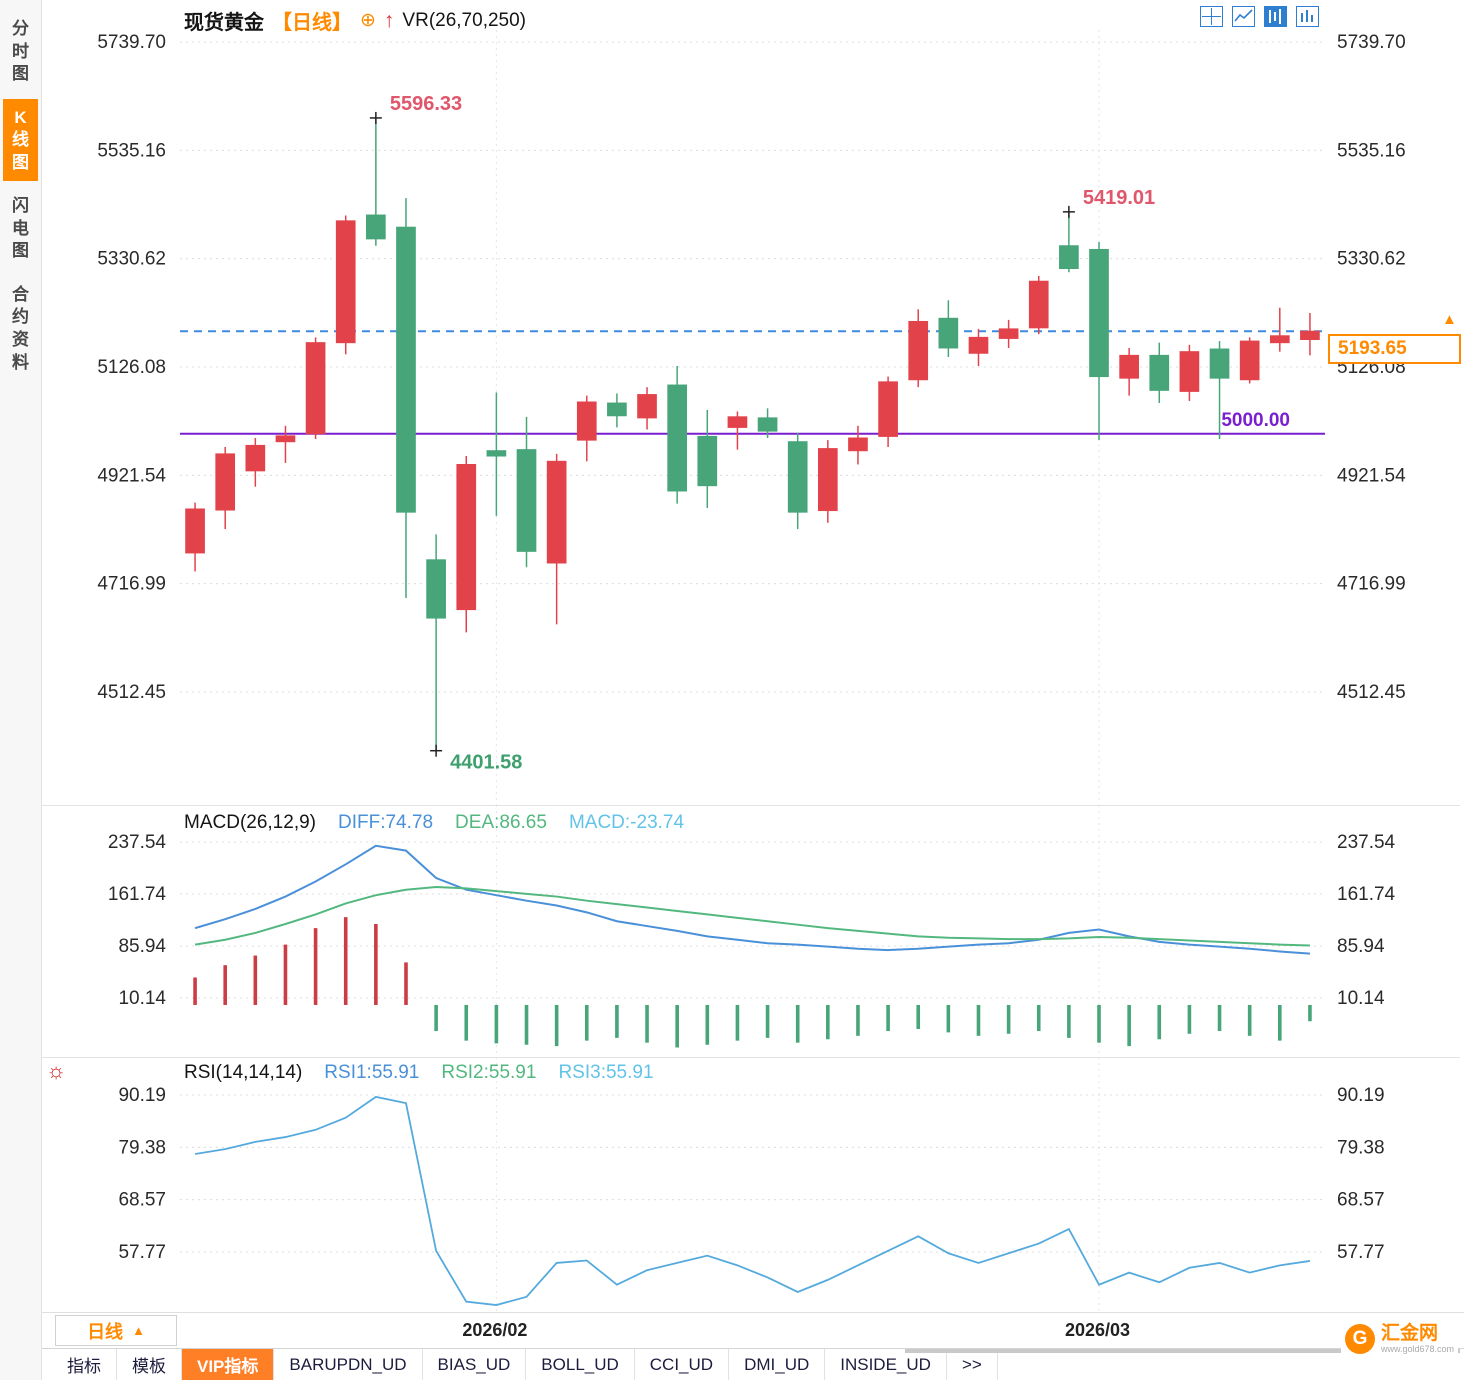  What do you see at coordinates (1361, 1252) in the screenshot?
I see `axis-label: 57.77` at bounding box center [1361, 1252].